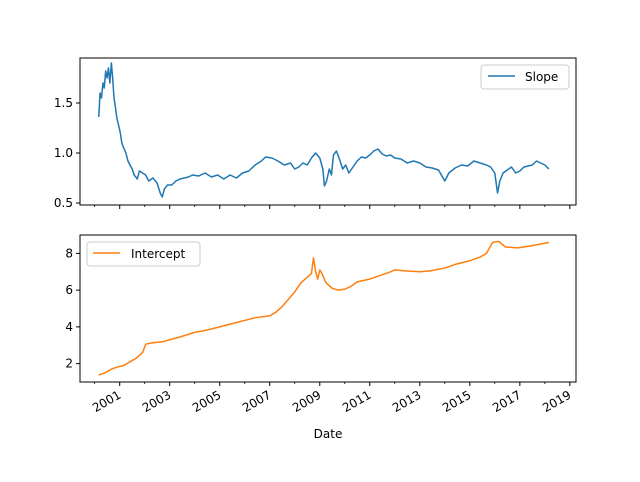  I want to click on top-x-ticks, so click(332, 207).